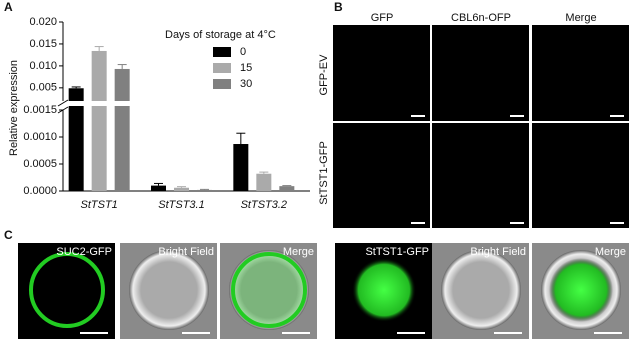 The height and width of the screenshot is (349, 633). Describe the element at coordinates (40, 137) in the screenshot. I see `y-tick-label: 0.0010` at that location.